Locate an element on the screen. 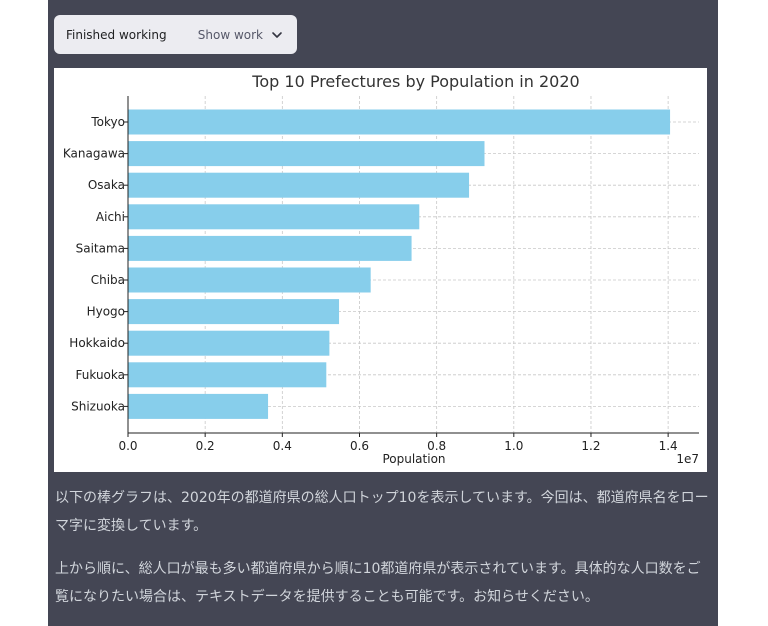 This screenshot has height=626, width=768. status-label: Finished working is located at coordinates (116, 34).